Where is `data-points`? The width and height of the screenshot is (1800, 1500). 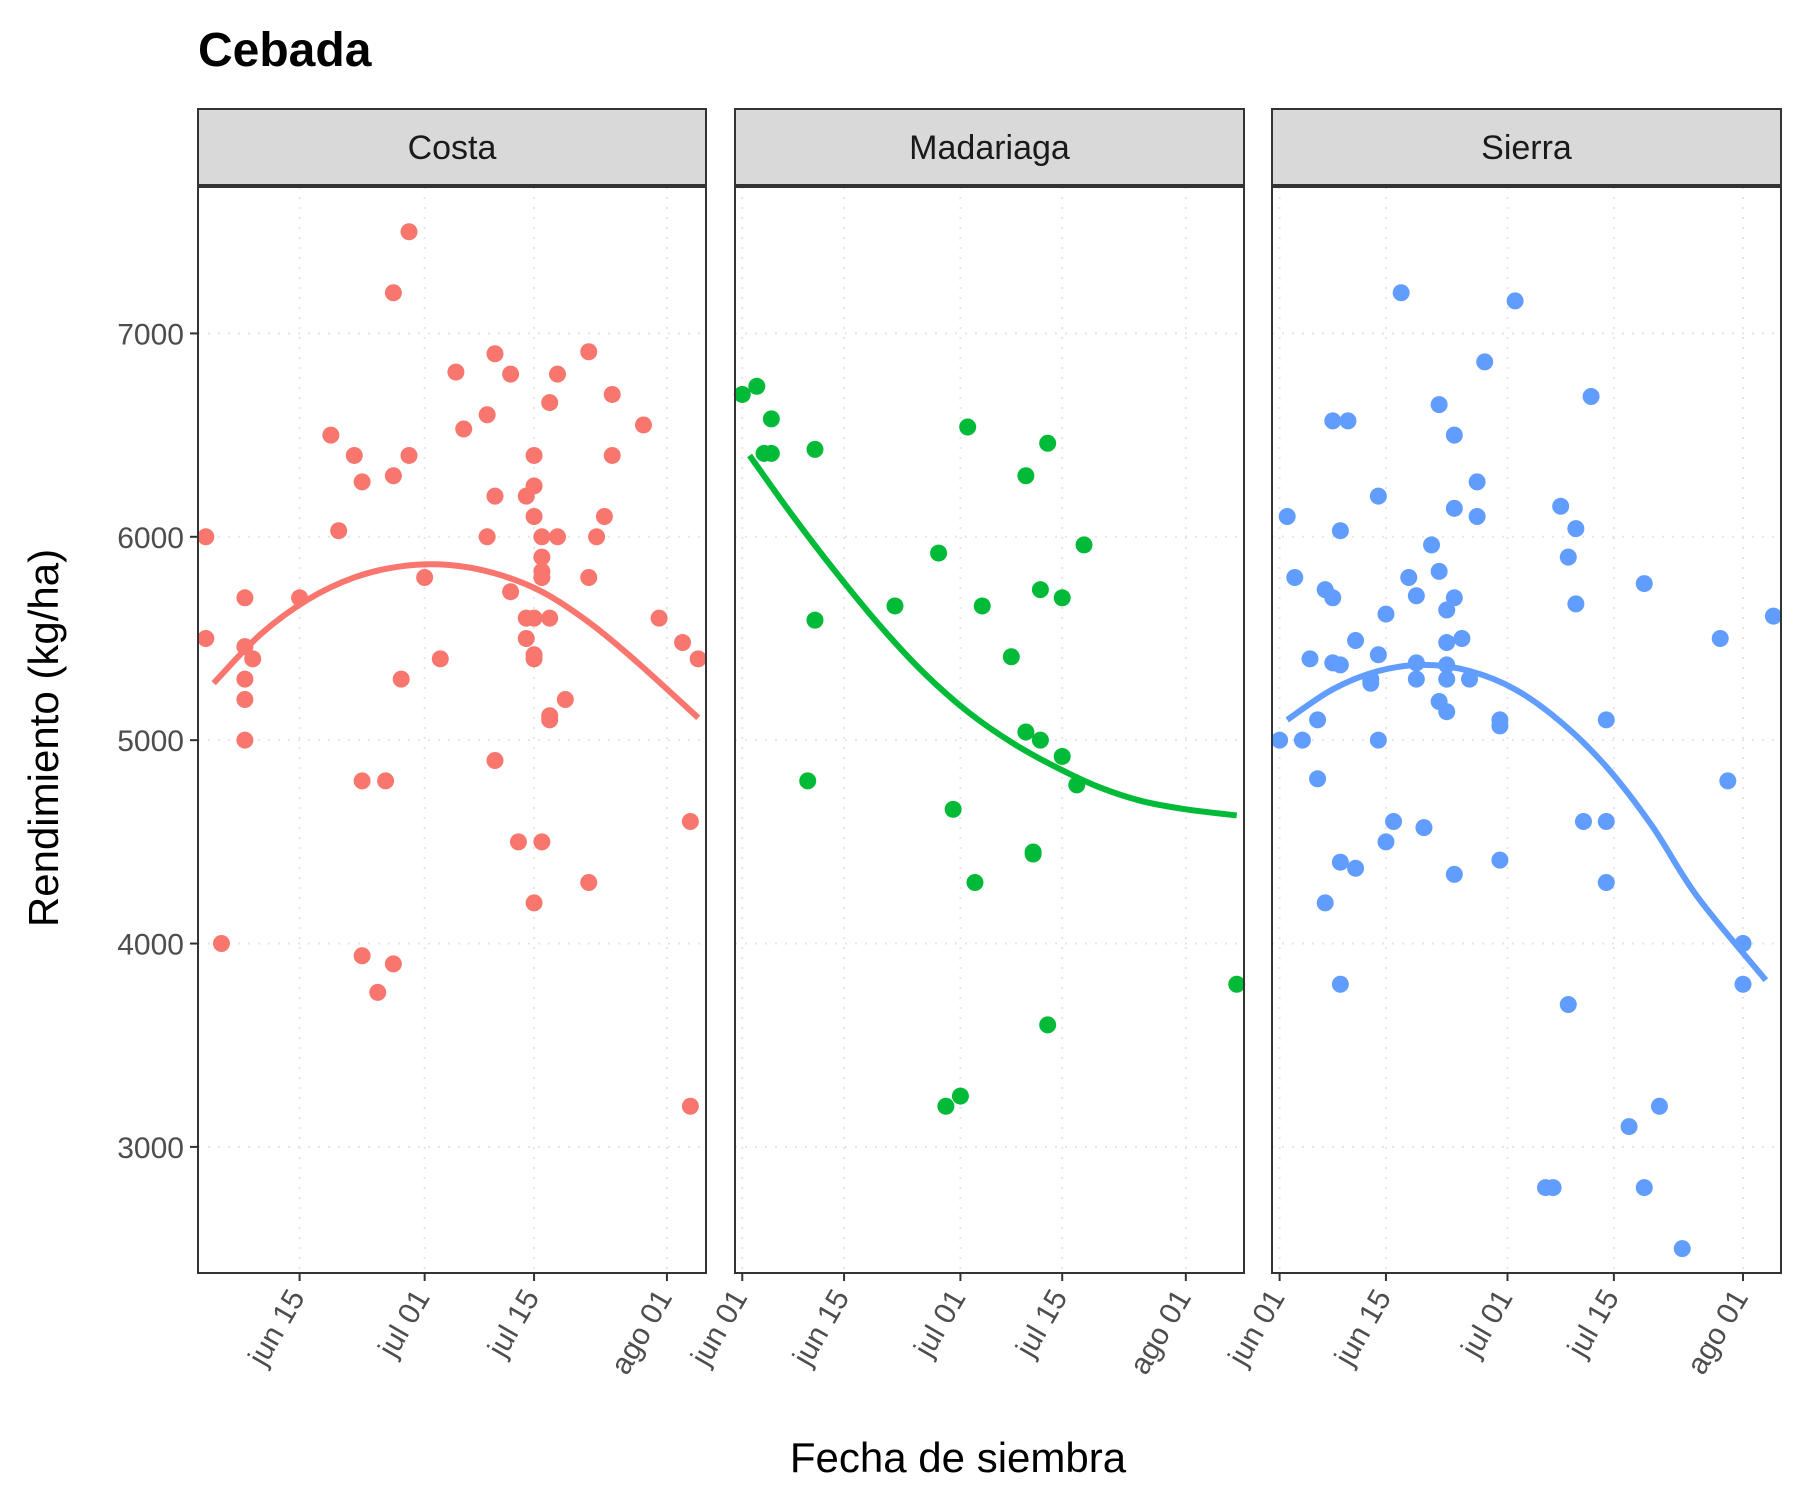
data-points is located at coordinates (989, 746).